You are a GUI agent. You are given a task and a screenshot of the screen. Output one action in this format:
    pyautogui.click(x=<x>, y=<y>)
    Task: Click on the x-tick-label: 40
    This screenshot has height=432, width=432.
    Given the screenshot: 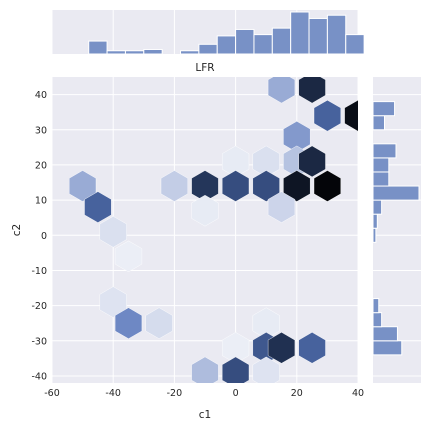 What is the action you would take?
    pyautogui.click(x=358, y=393)
    